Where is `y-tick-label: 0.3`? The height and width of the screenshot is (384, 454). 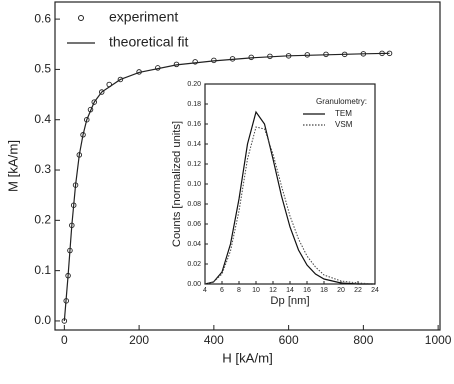 y-tick-label: 0.3 is located at coordinates (42, 169).